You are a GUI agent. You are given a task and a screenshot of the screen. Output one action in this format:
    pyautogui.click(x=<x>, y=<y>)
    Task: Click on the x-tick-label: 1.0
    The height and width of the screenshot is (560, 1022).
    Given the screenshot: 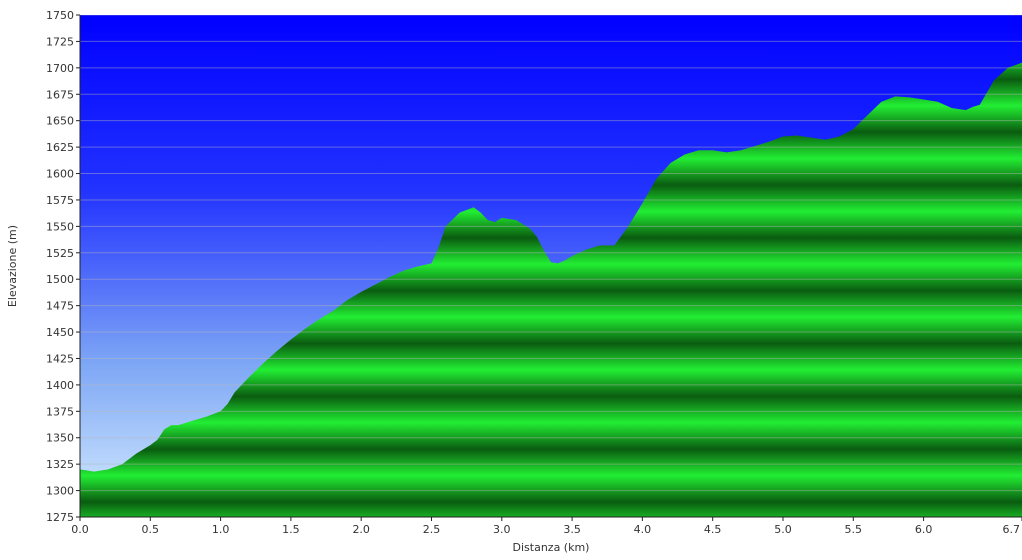 What is the action you would take?
    pyautogui.click(x=221, y=529)
    